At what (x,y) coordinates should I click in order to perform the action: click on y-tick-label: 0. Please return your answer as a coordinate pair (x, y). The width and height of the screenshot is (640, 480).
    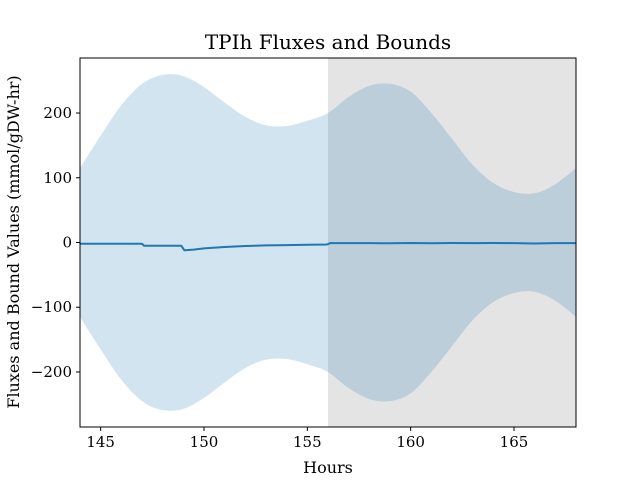
    Looking at the image, I should click on (67, 243).